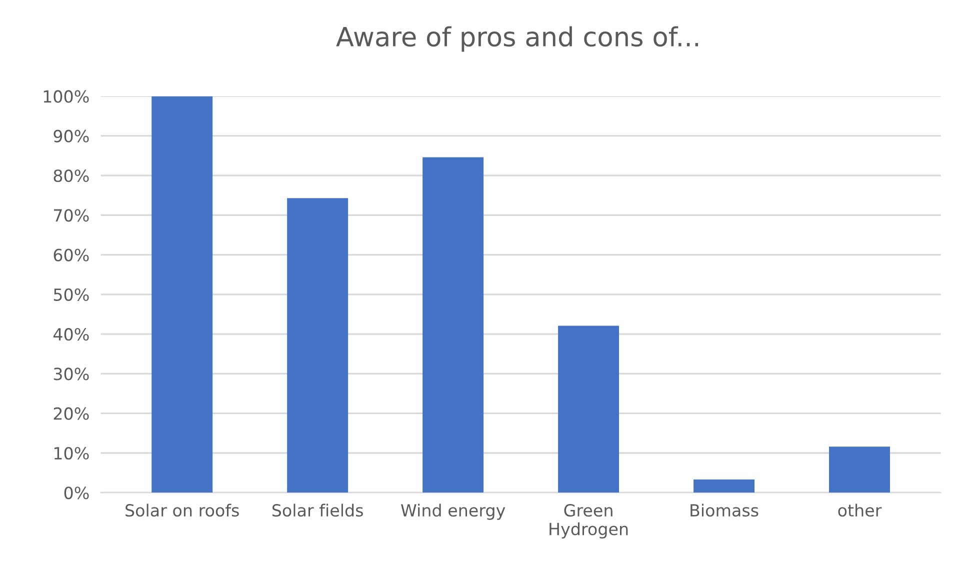  I want to click on x-tick-label: Solar on roofs, so click(182, 510).